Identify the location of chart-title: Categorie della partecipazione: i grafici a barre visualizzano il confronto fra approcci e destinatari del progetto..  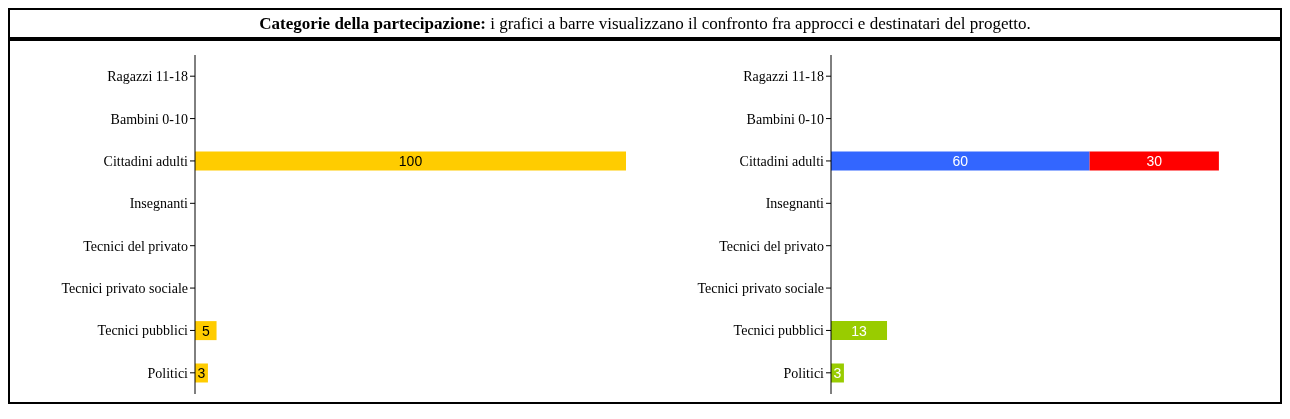
(645, 25).